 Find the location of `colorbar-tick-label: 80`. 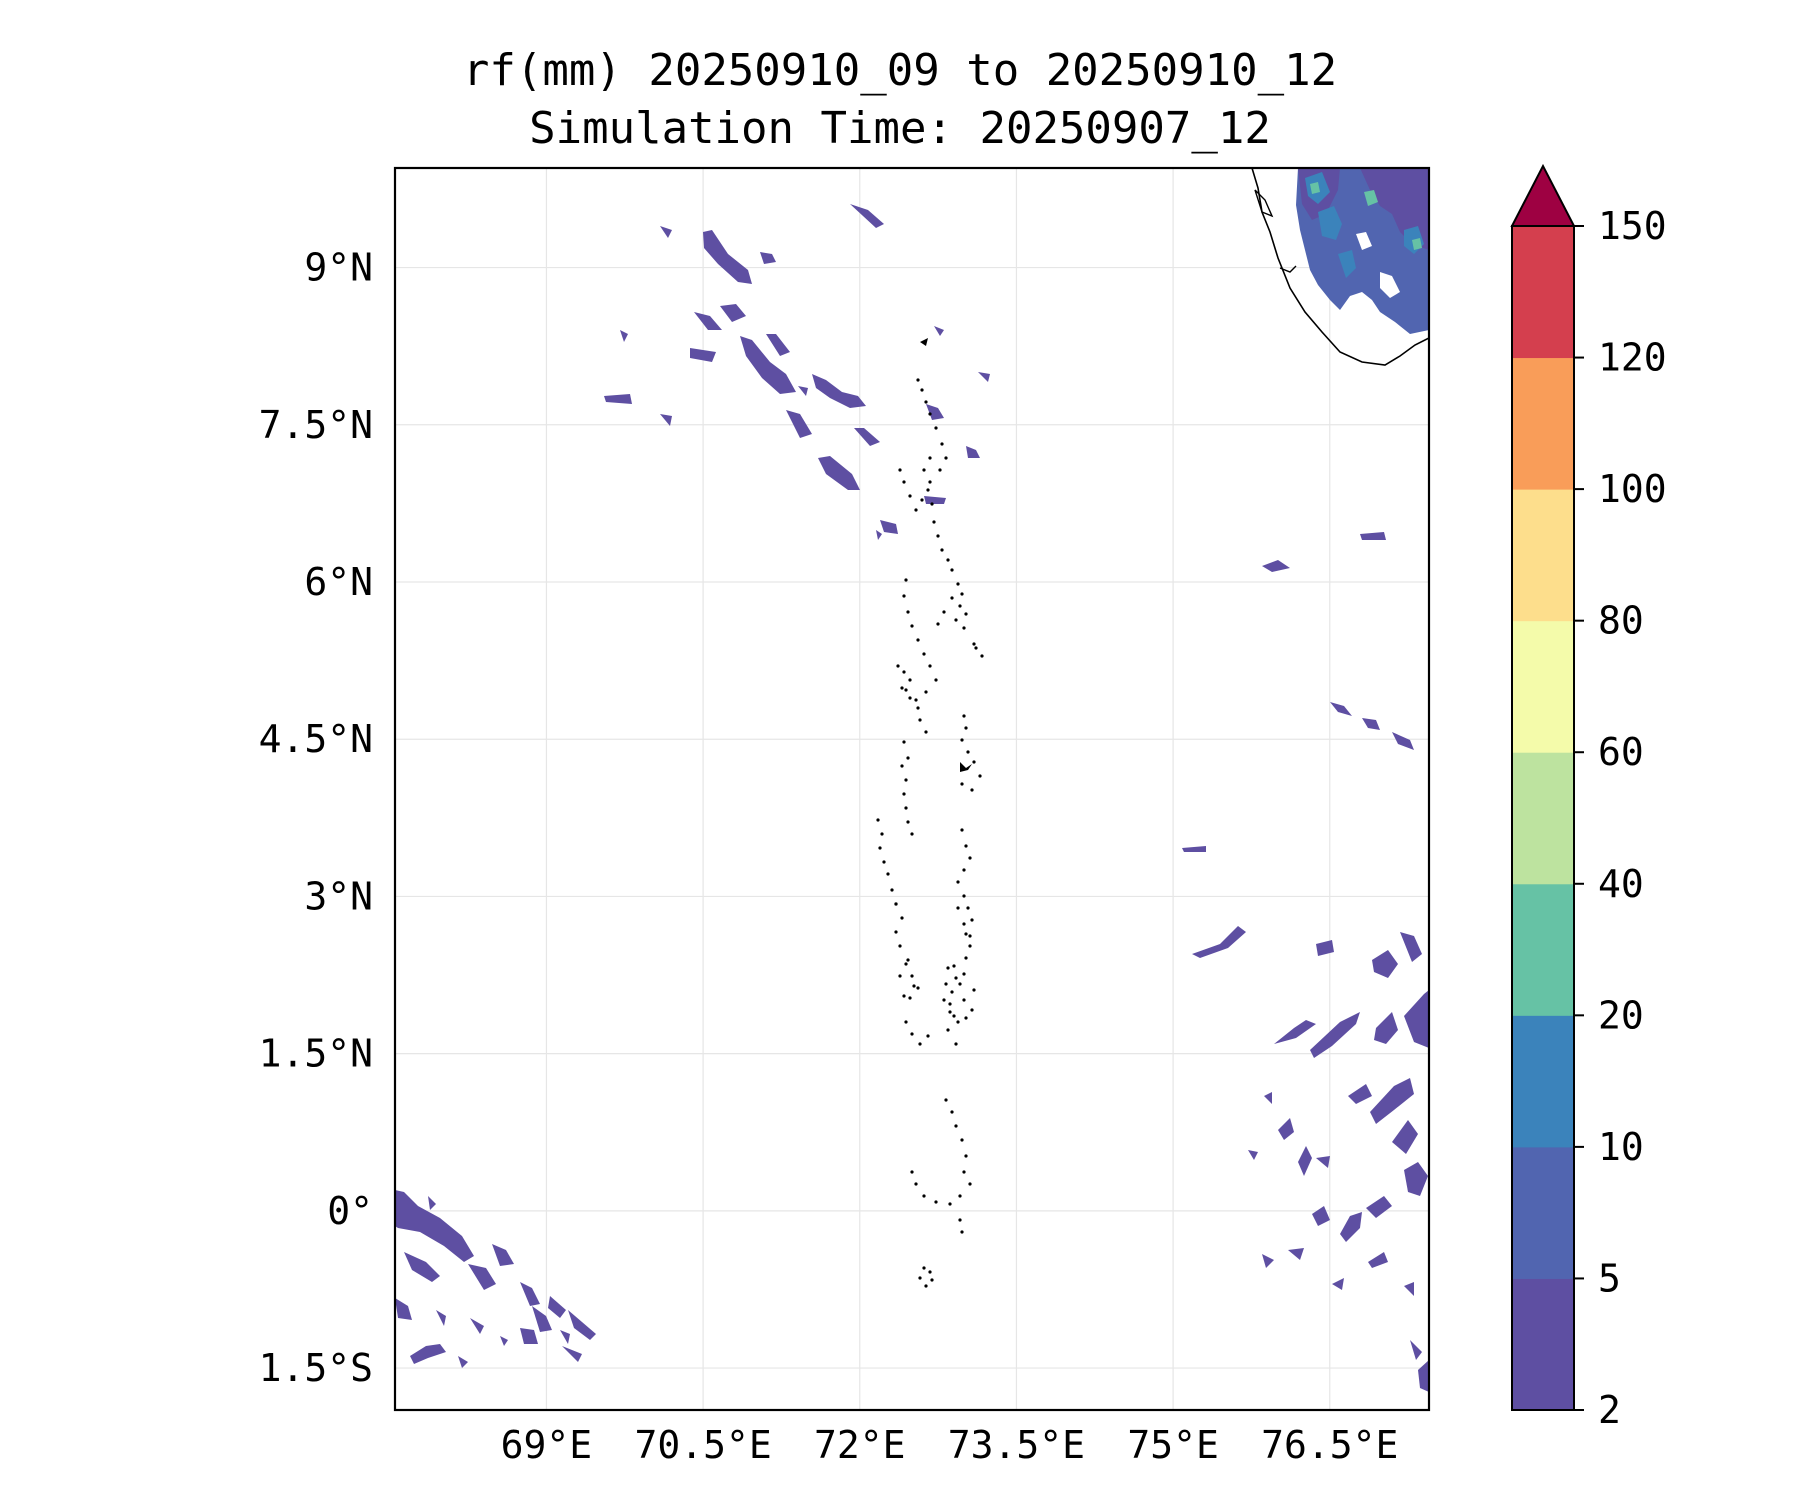

colorbar-tick-label: 80 is located at coordinates (1621, 621).